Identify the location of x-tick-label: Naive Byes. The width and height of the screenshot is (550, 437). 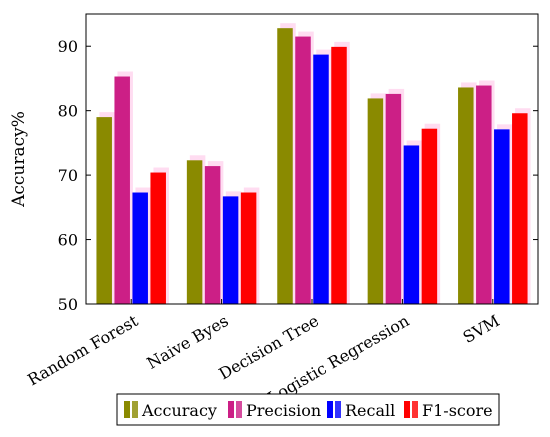
(188, 342).